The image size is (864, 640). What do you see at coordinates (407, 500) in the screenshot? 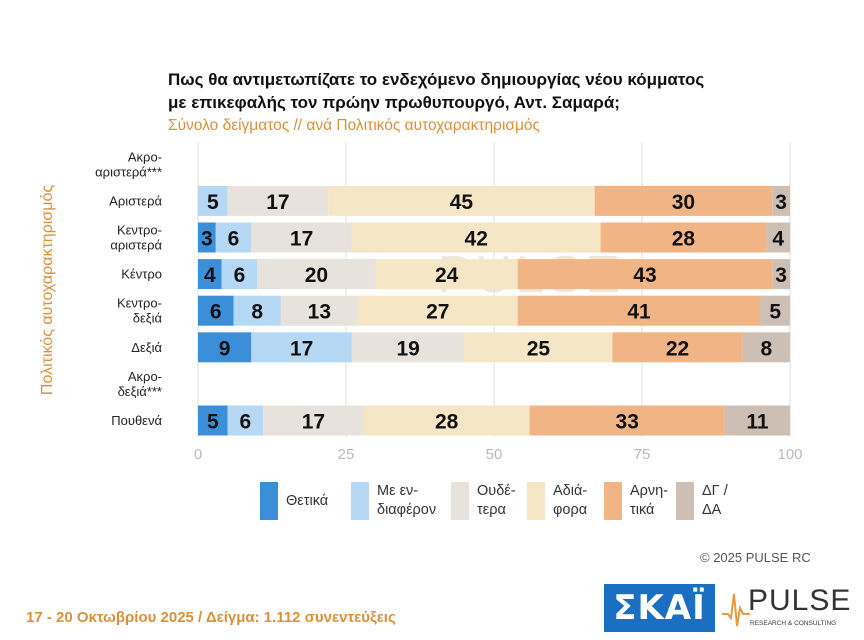
I see `legend-label: Με εν- διαφέρον` at bounding box center [407, 500].